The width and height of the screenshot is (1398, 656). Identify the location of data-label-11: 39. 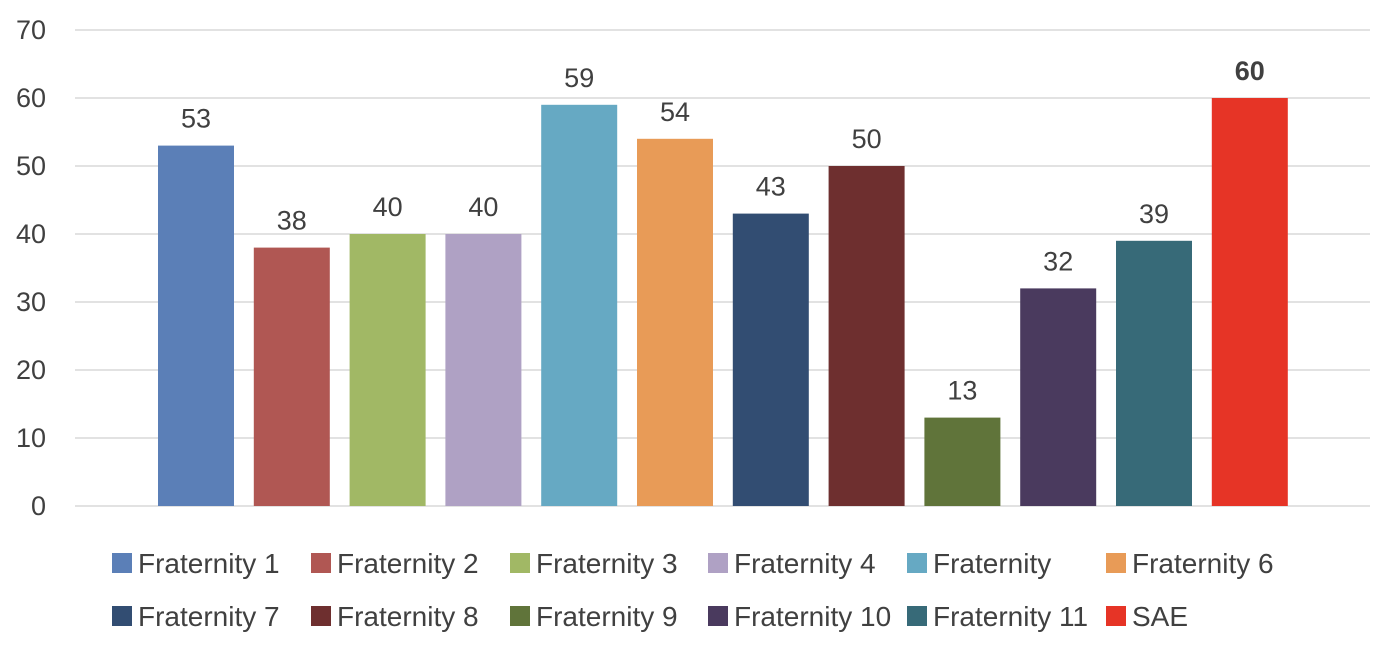
(1154, 214).